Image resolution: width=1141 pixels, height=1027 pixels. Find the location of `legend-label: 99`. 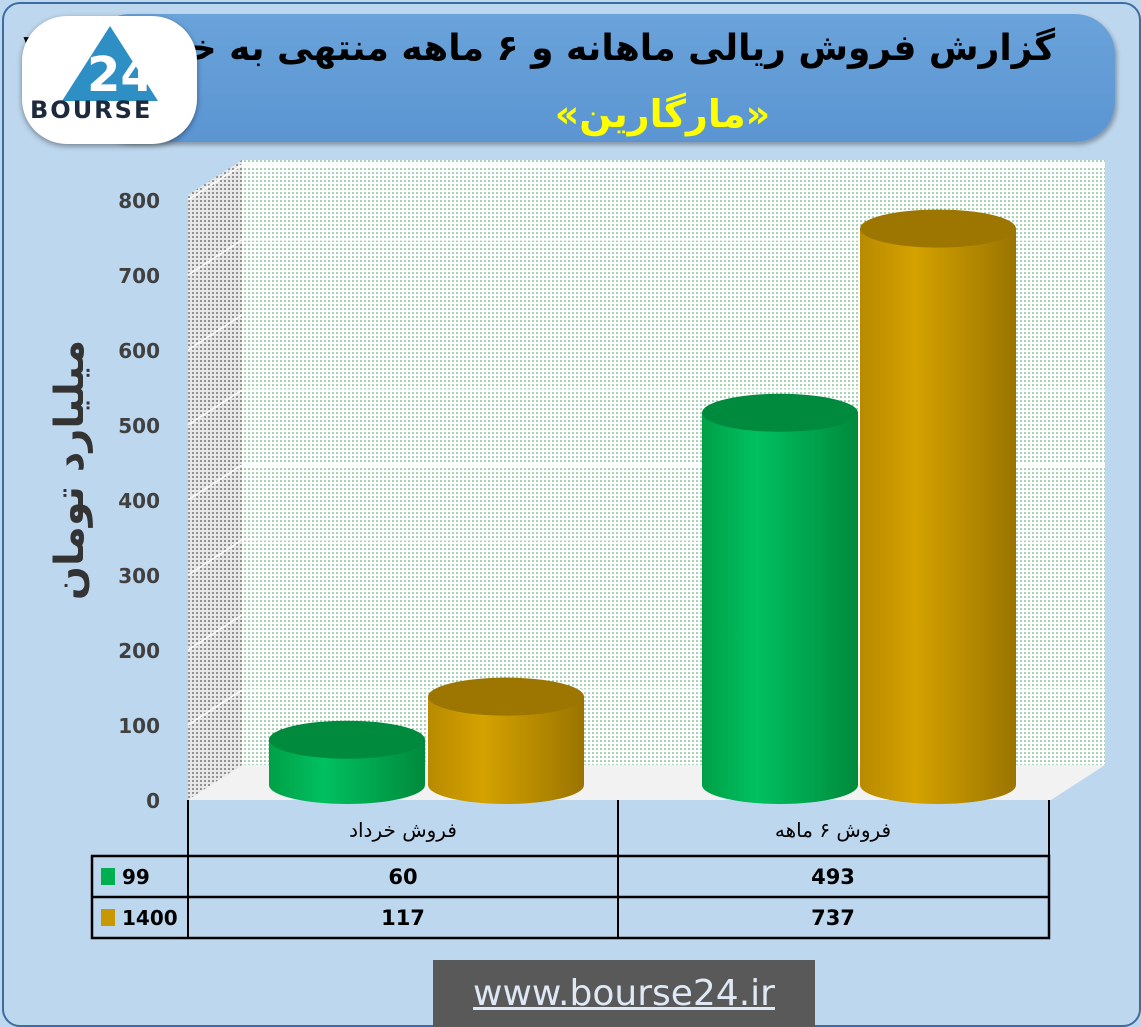

legend-label: 99 is located at coordinates (136, 877).